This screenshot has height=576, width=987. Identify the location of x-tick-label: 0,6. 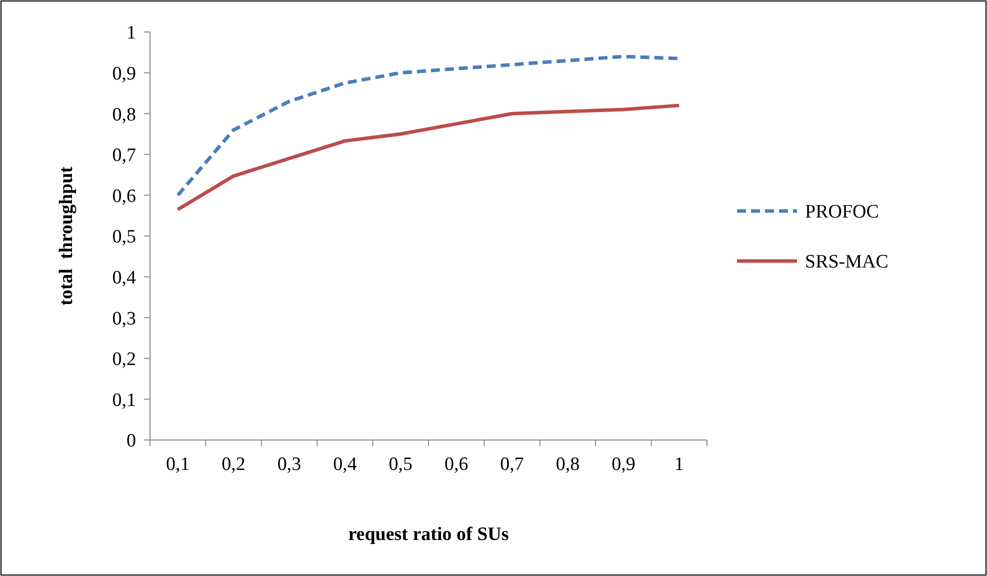
(456, 464).